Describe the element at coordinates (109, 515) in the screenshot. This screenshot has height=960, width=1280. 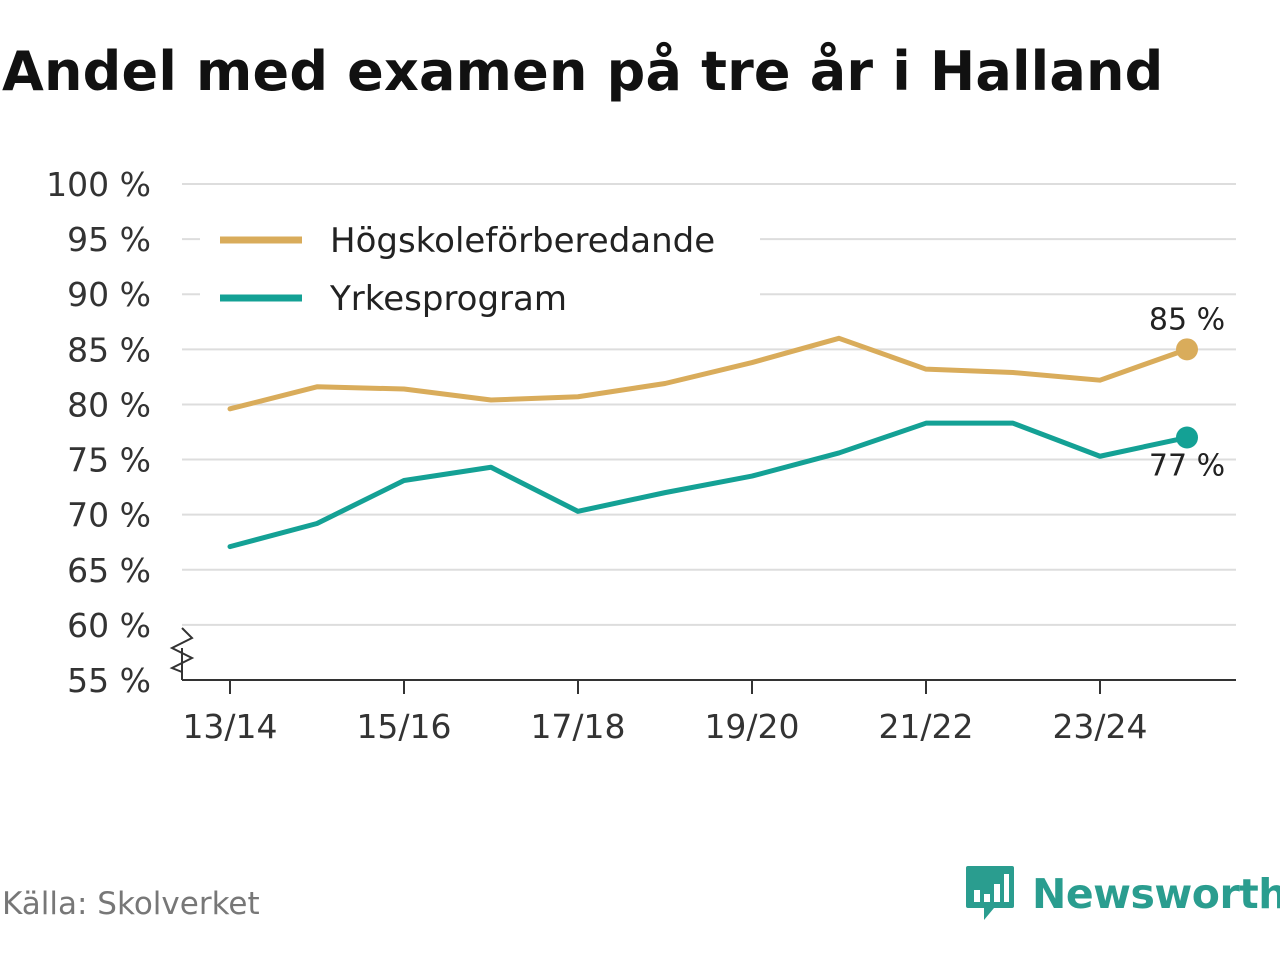
I see `y-tick-label: 70 %` at that location.